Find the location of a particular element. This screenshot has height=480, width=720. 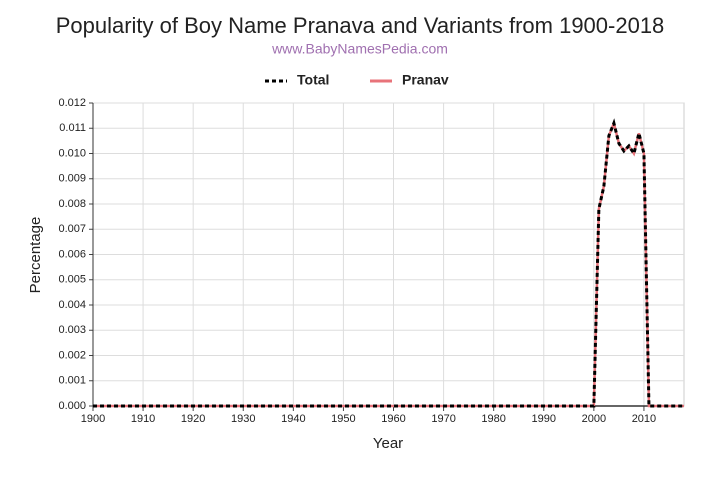

y-tick-label: 0.003 is located at coordinates (72, 330).